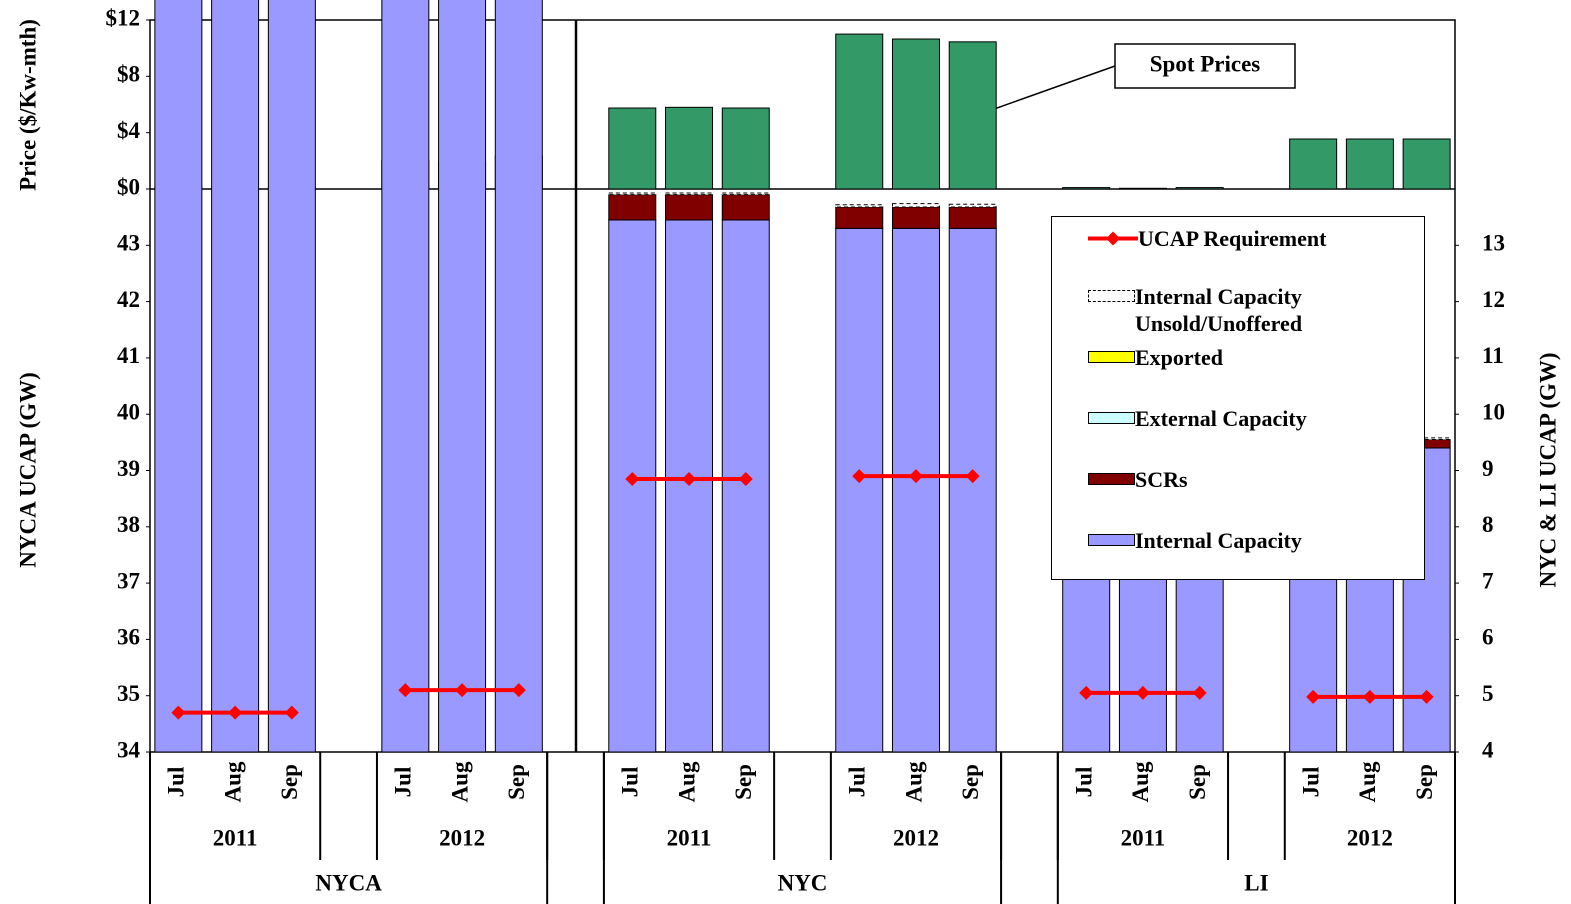 This screenshot has width=1571, height=904. I want to click on region-label: NYCA, so click(348, 882).